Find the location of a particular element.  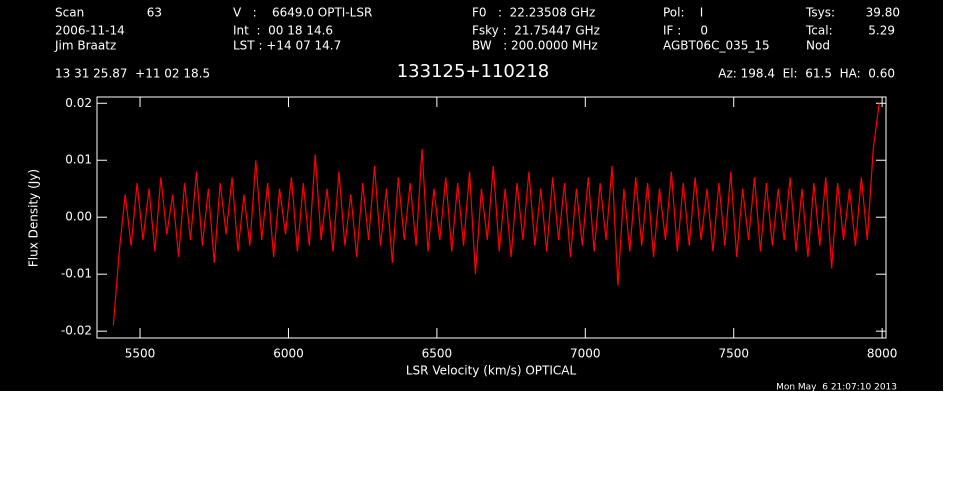

x-tick-label: 7500 is located at coordinates (733, 354).